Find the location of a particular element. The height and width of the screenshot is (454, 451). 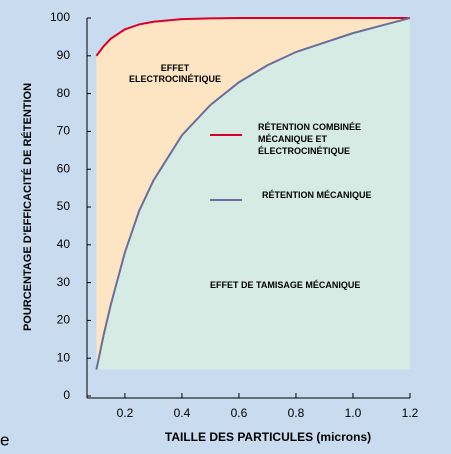

x-tick-label: 0.8 is located at coordinates (296, 413).